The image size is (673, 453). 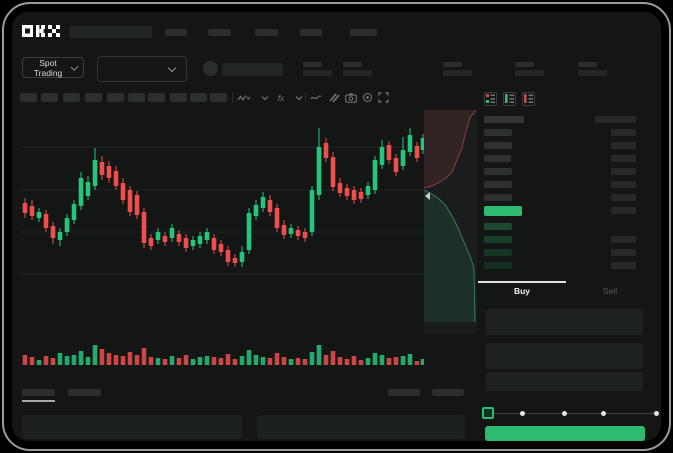 I want to click on depth-chart, so click(x=450, y=222).